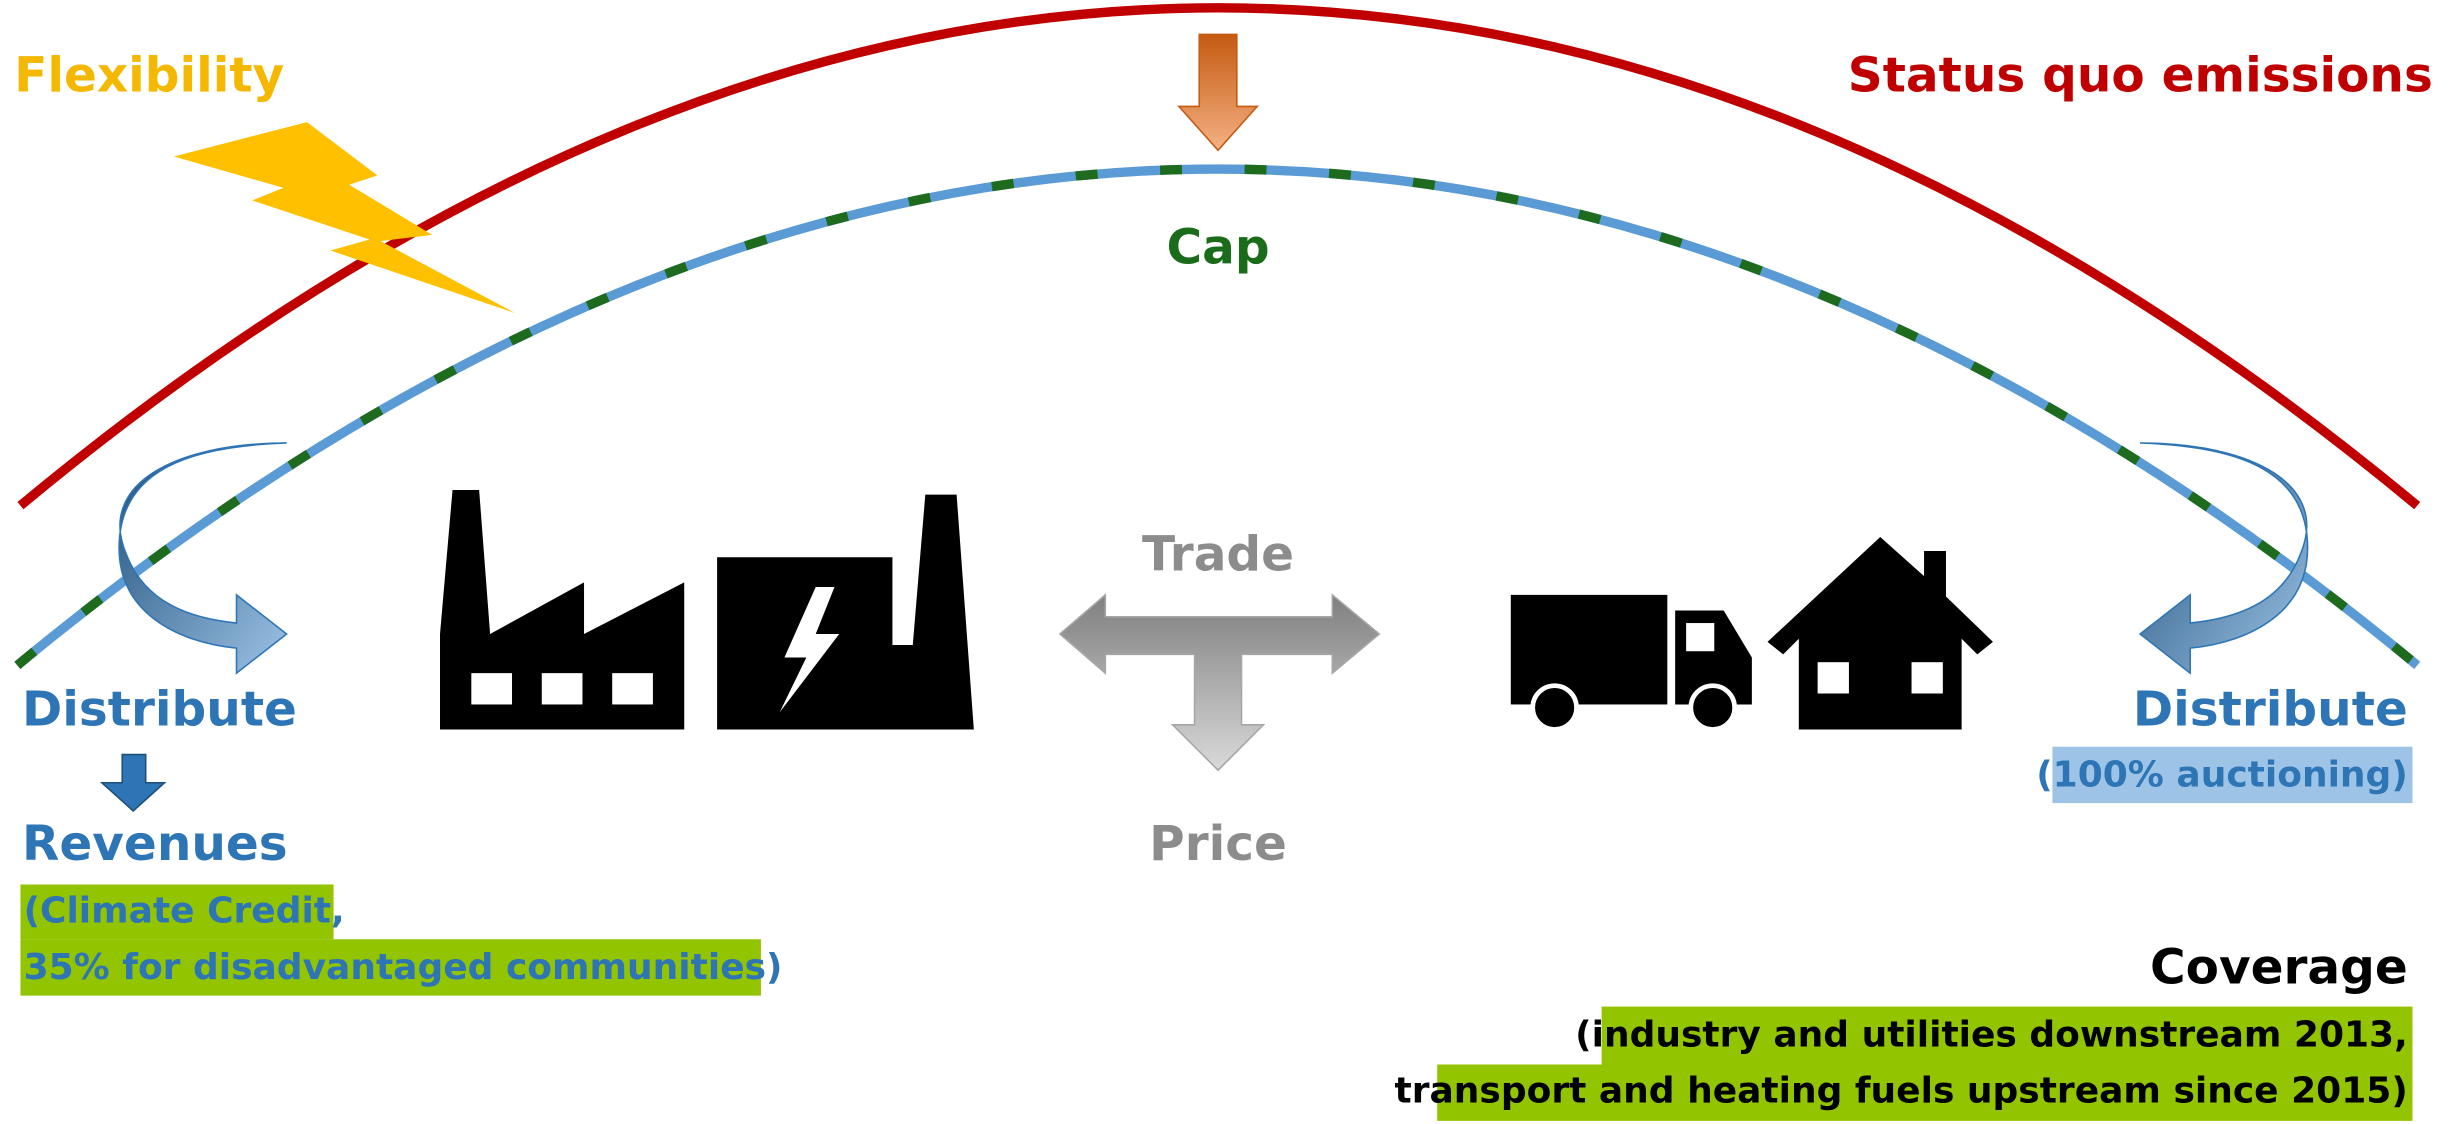  Describe the element at coordinates (184, 911) in the screenshot. I see `note: (Climate Credit,` at that location.